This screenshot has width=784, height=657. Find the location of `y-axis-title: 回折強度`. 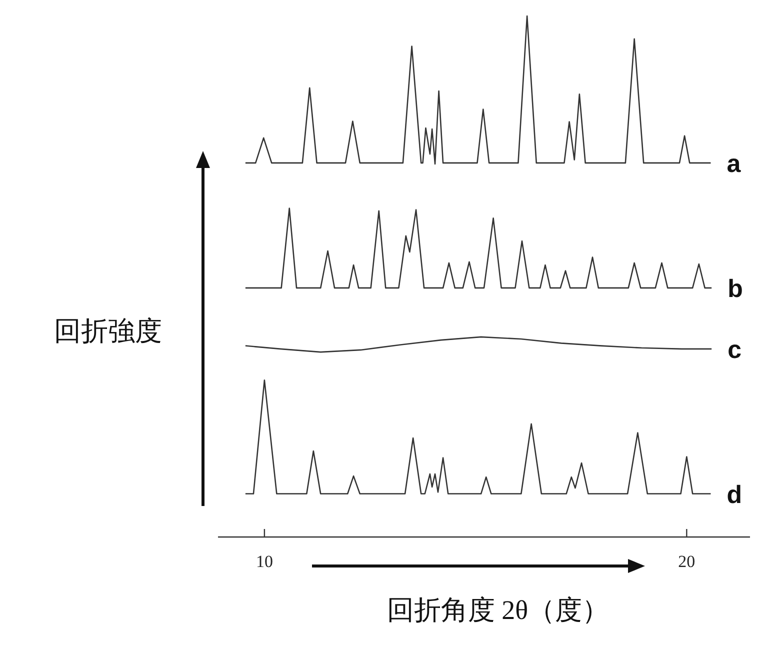

y-axis-title: 回折強度 is located at coordinates (108, 331).